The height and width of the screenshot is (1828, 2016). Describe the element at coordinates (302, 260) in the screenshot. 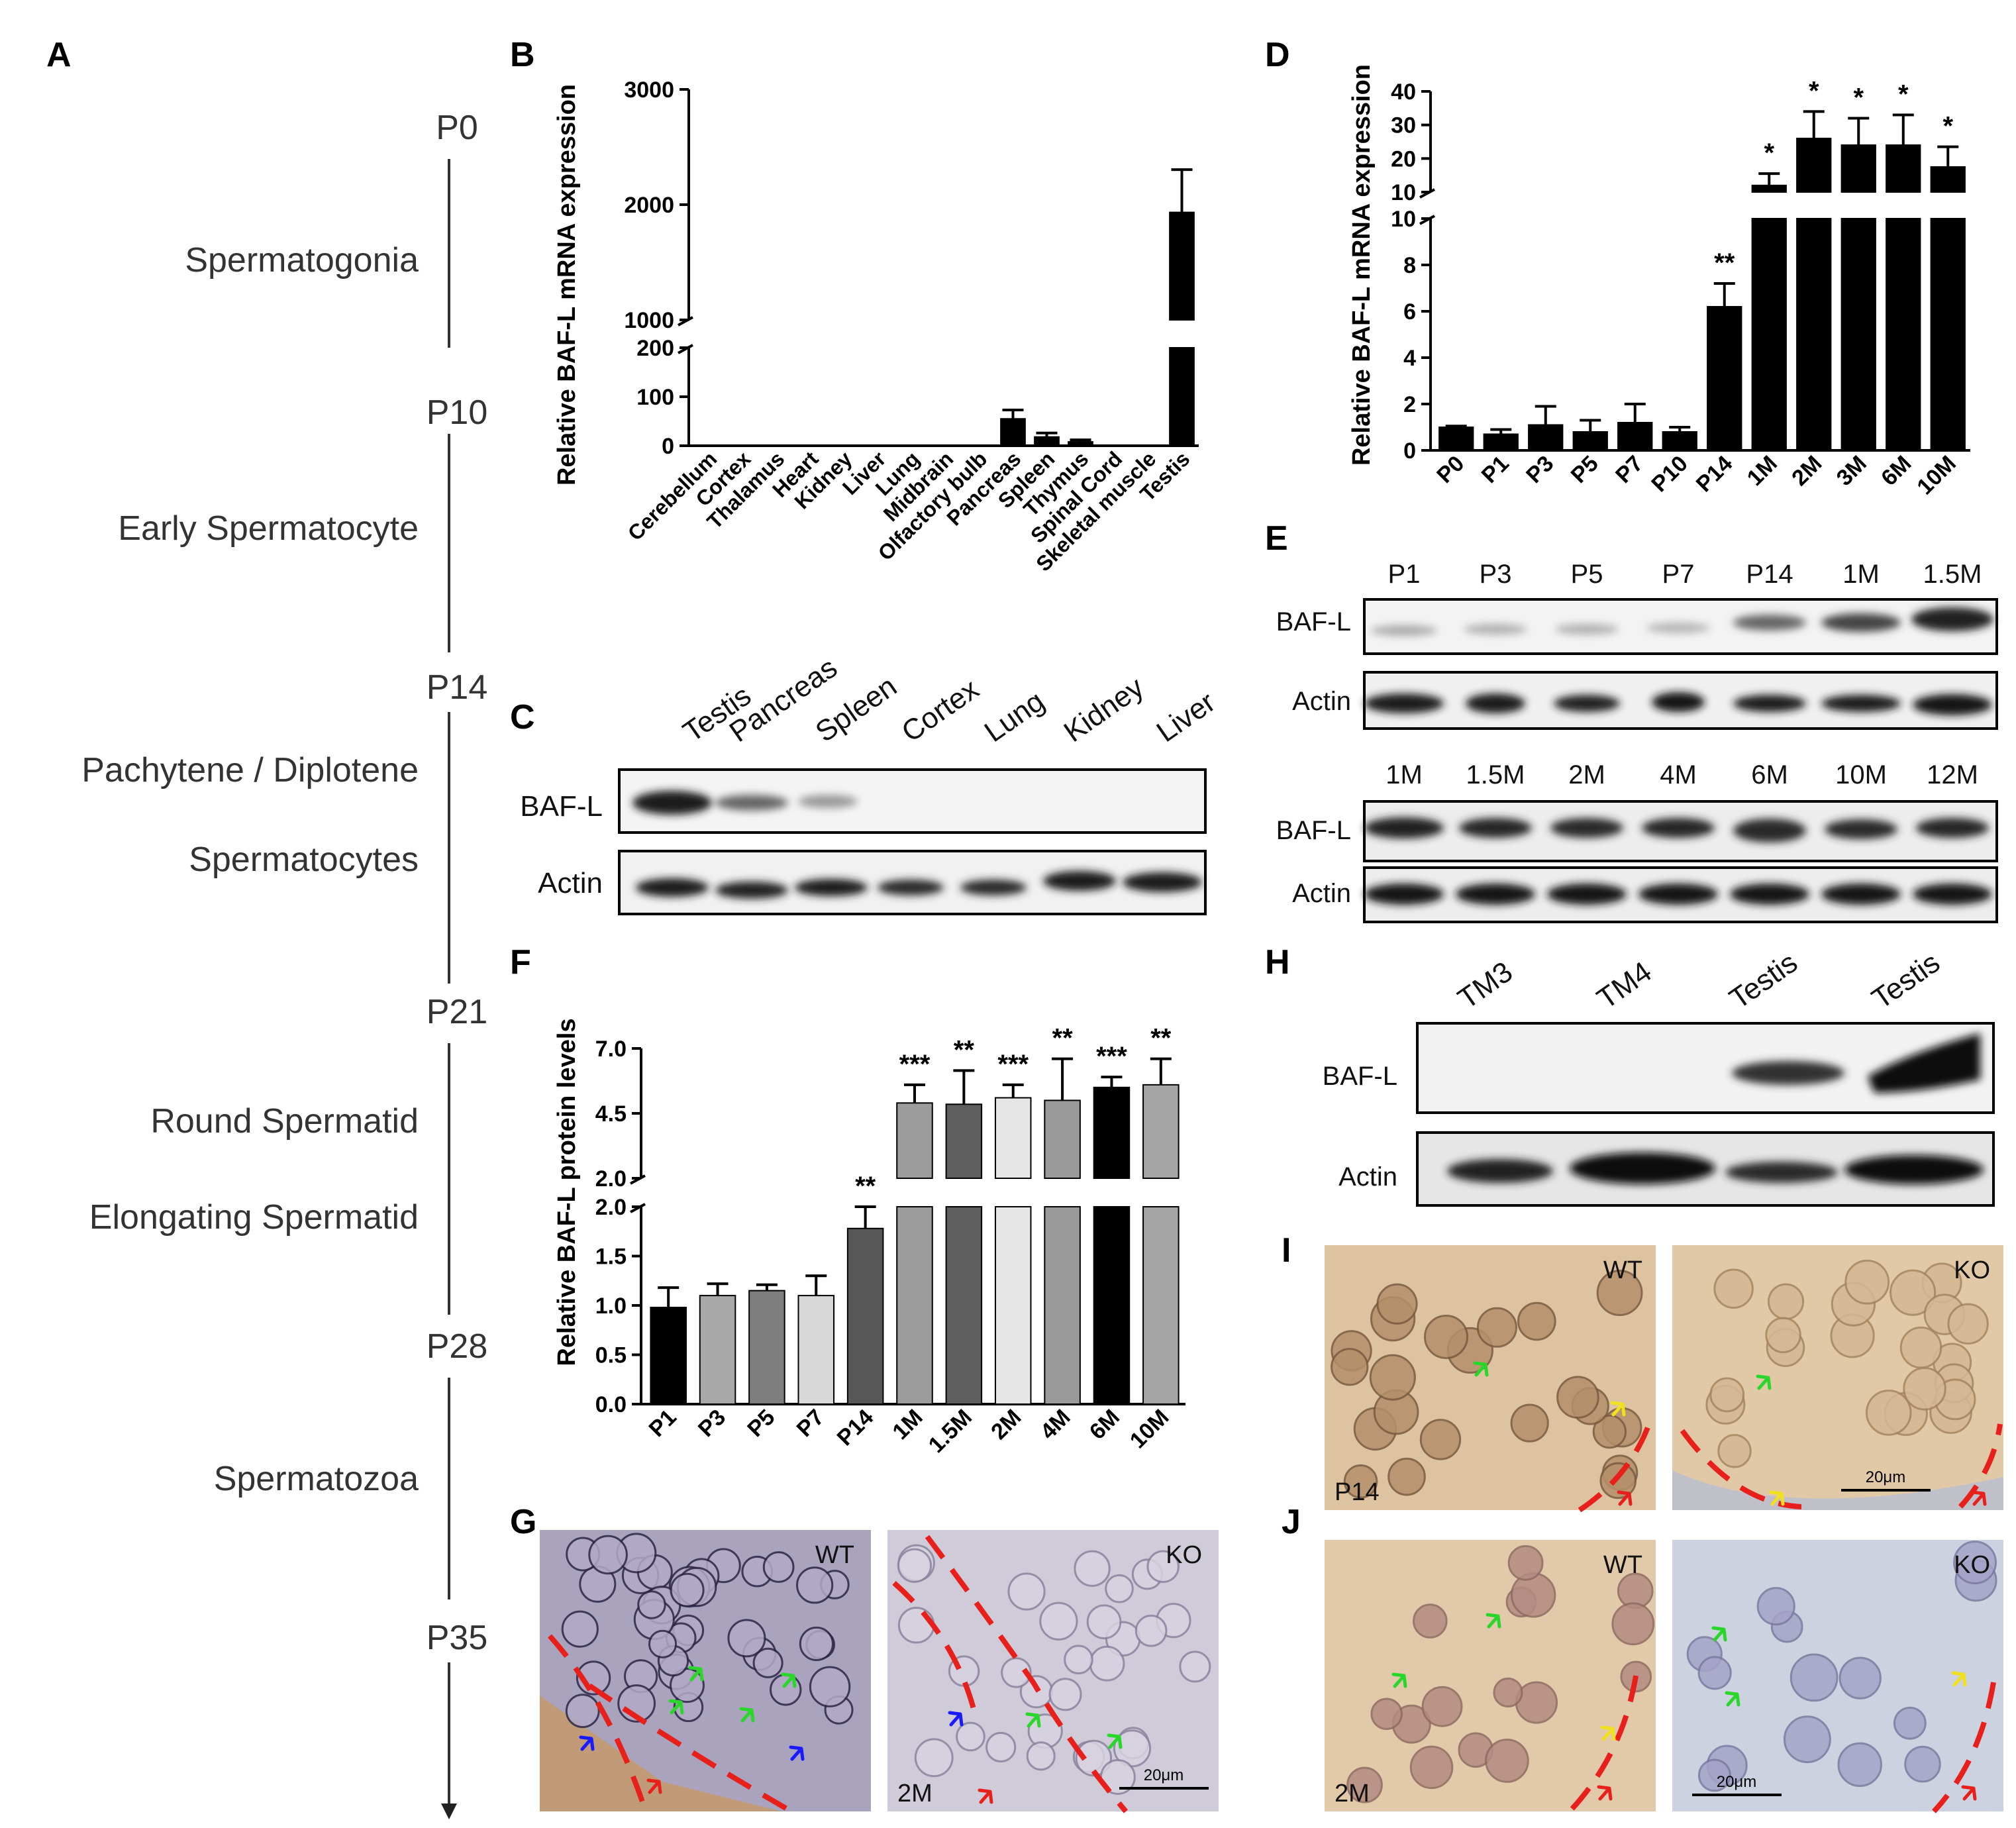

I see `stage-spermatogonia: Spermatogonia` at that location.